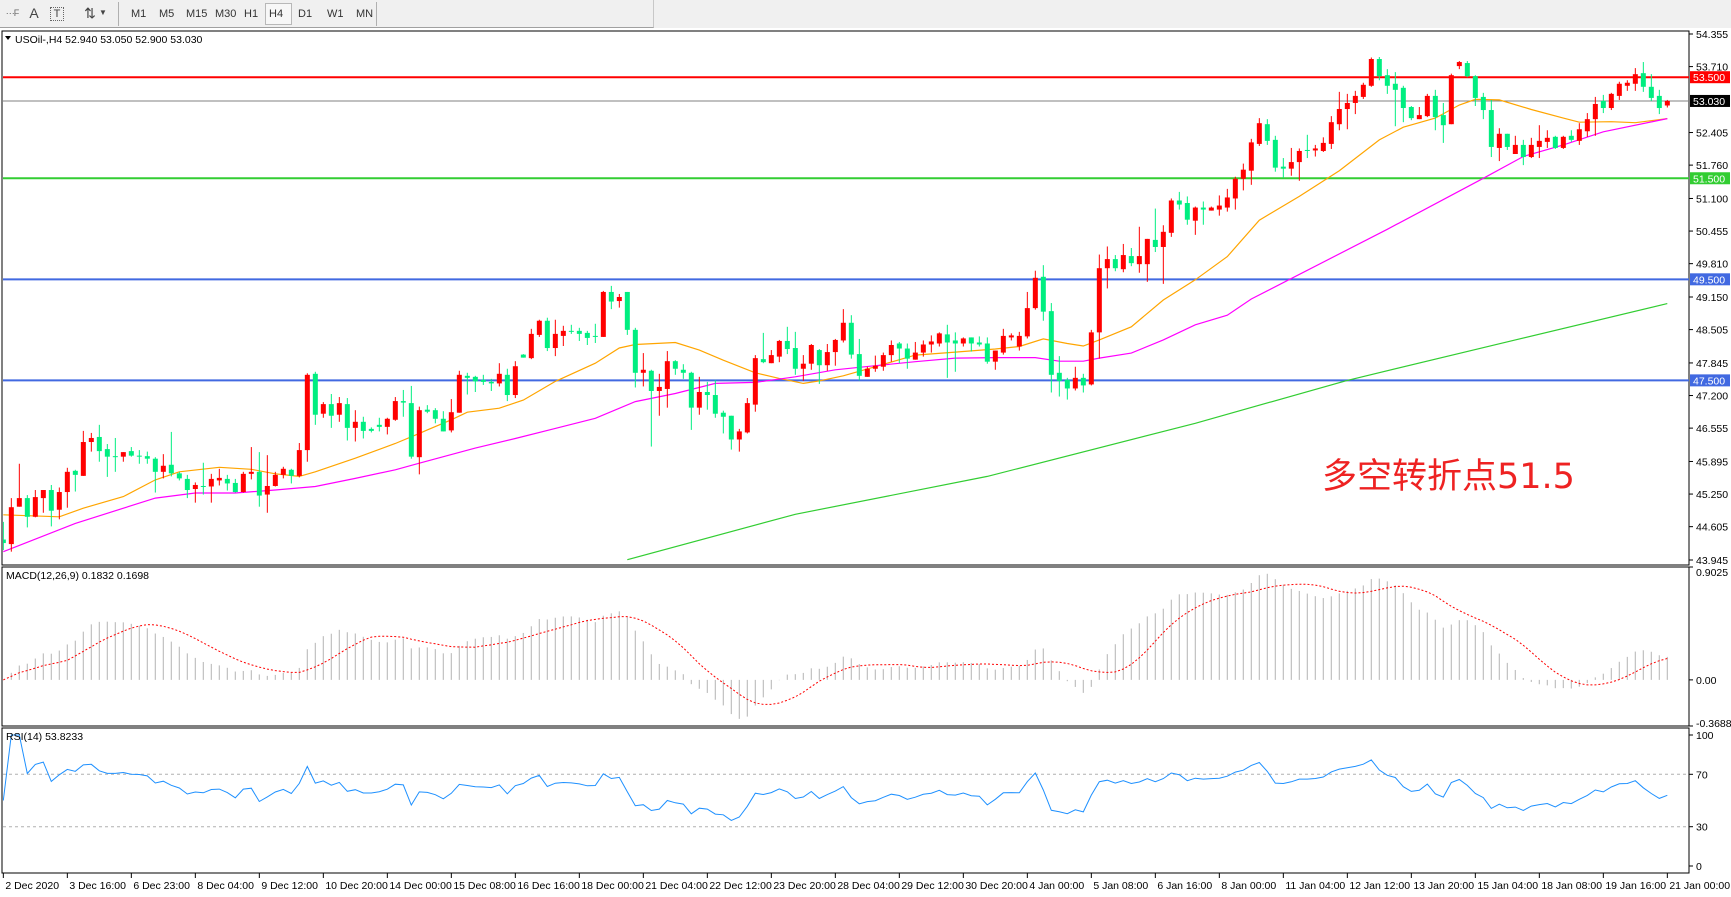 This screenshot has height=897, width=1731. I want to click on time-tick-label: 21 Dec 04:00, so click(676, 886).